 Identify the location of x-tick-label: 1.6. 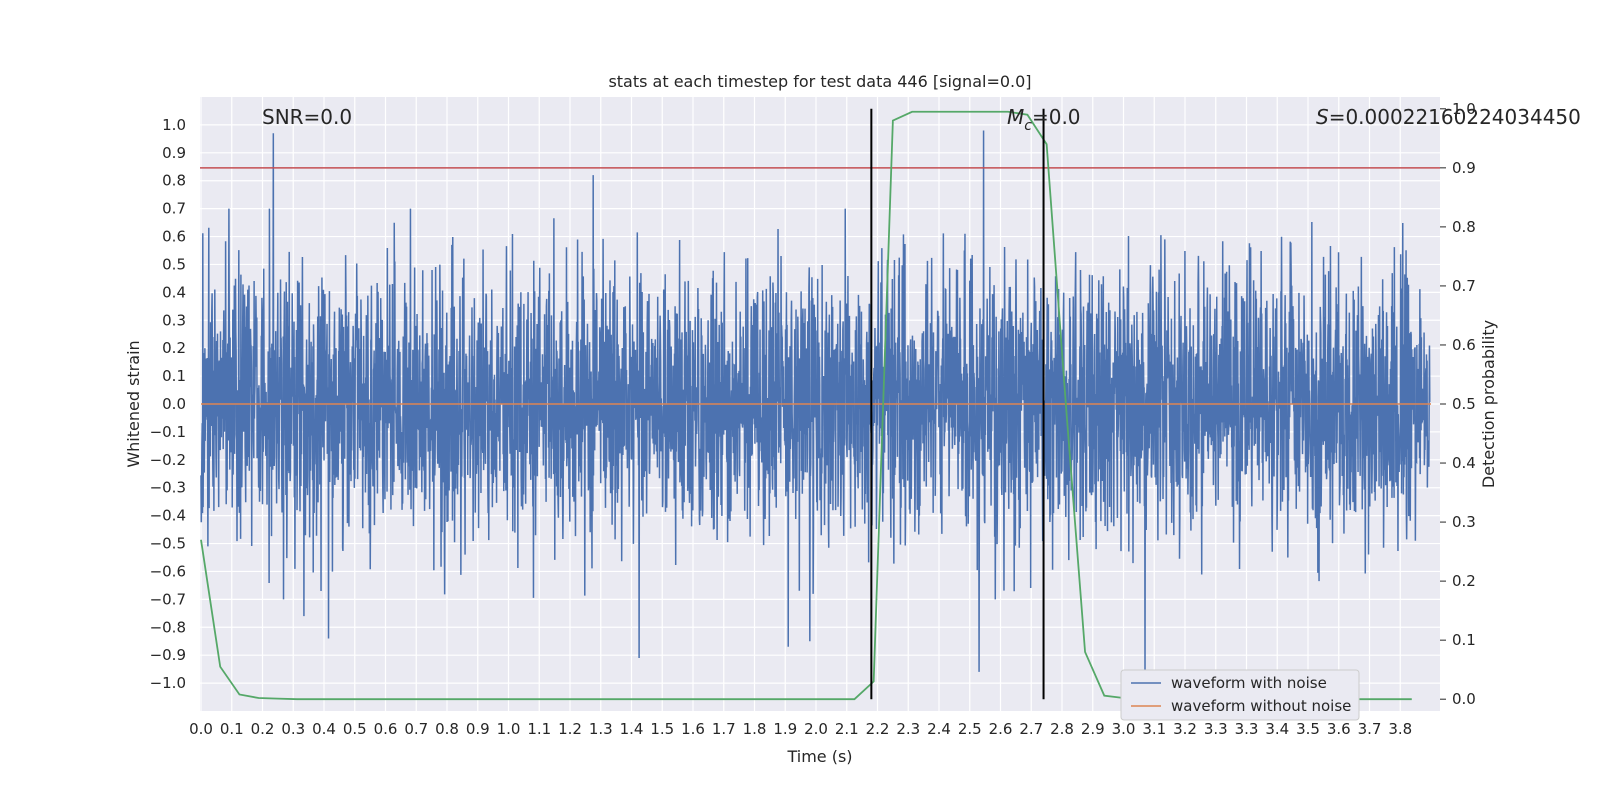
(693, 729).